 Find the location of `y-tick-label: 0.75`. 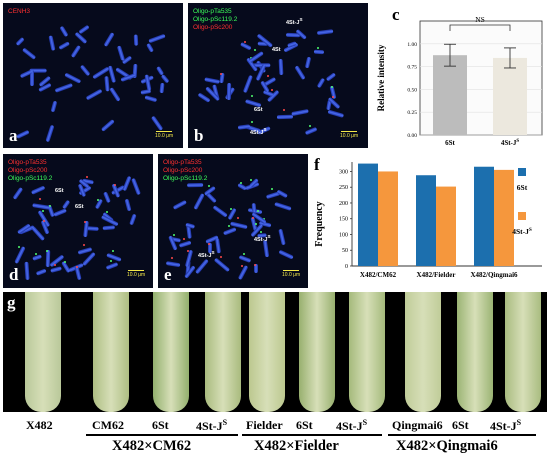

y-tick-label: 0.75 is located at coordinates (412, 68).